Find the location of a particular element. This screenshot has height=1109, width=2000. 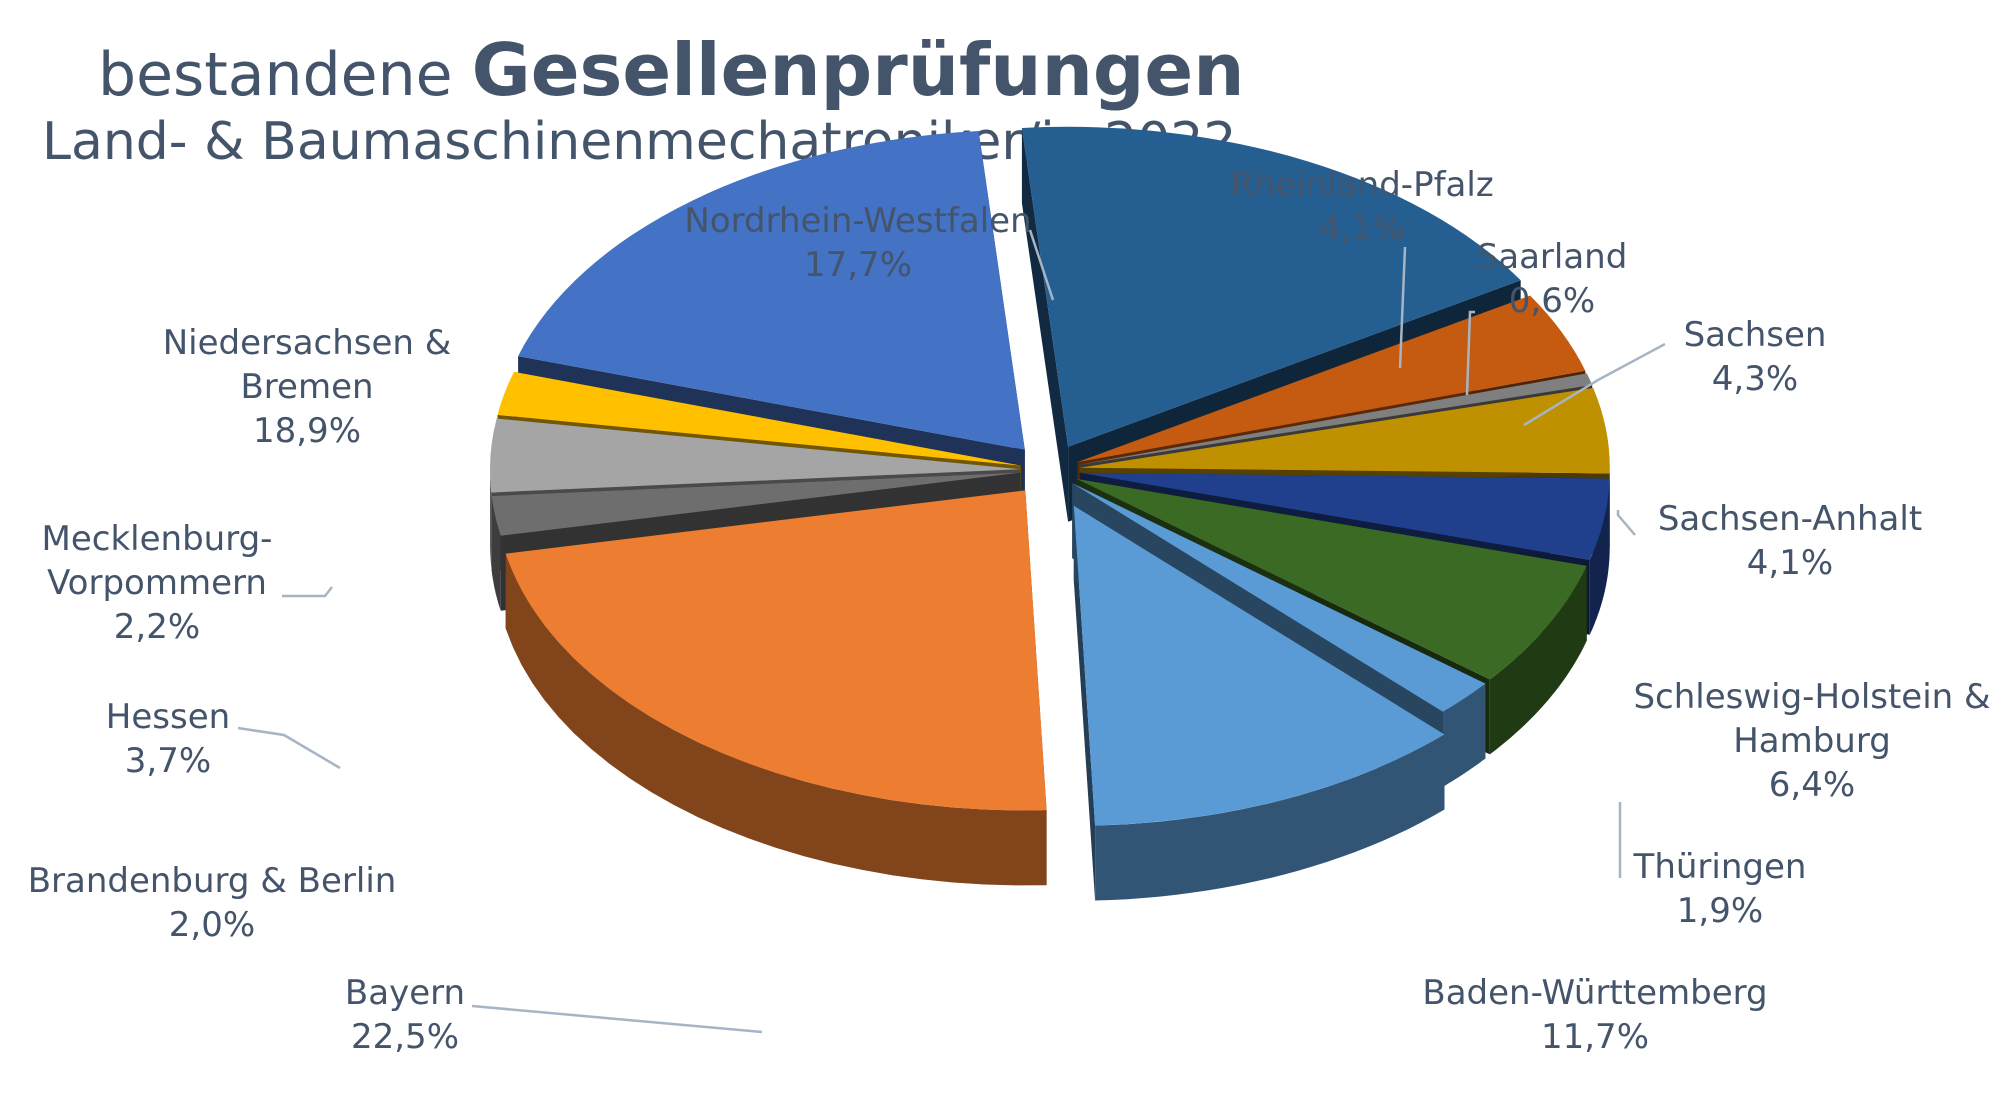

slice-label: Hessen 3,7% is located at coordinates (168, 739).